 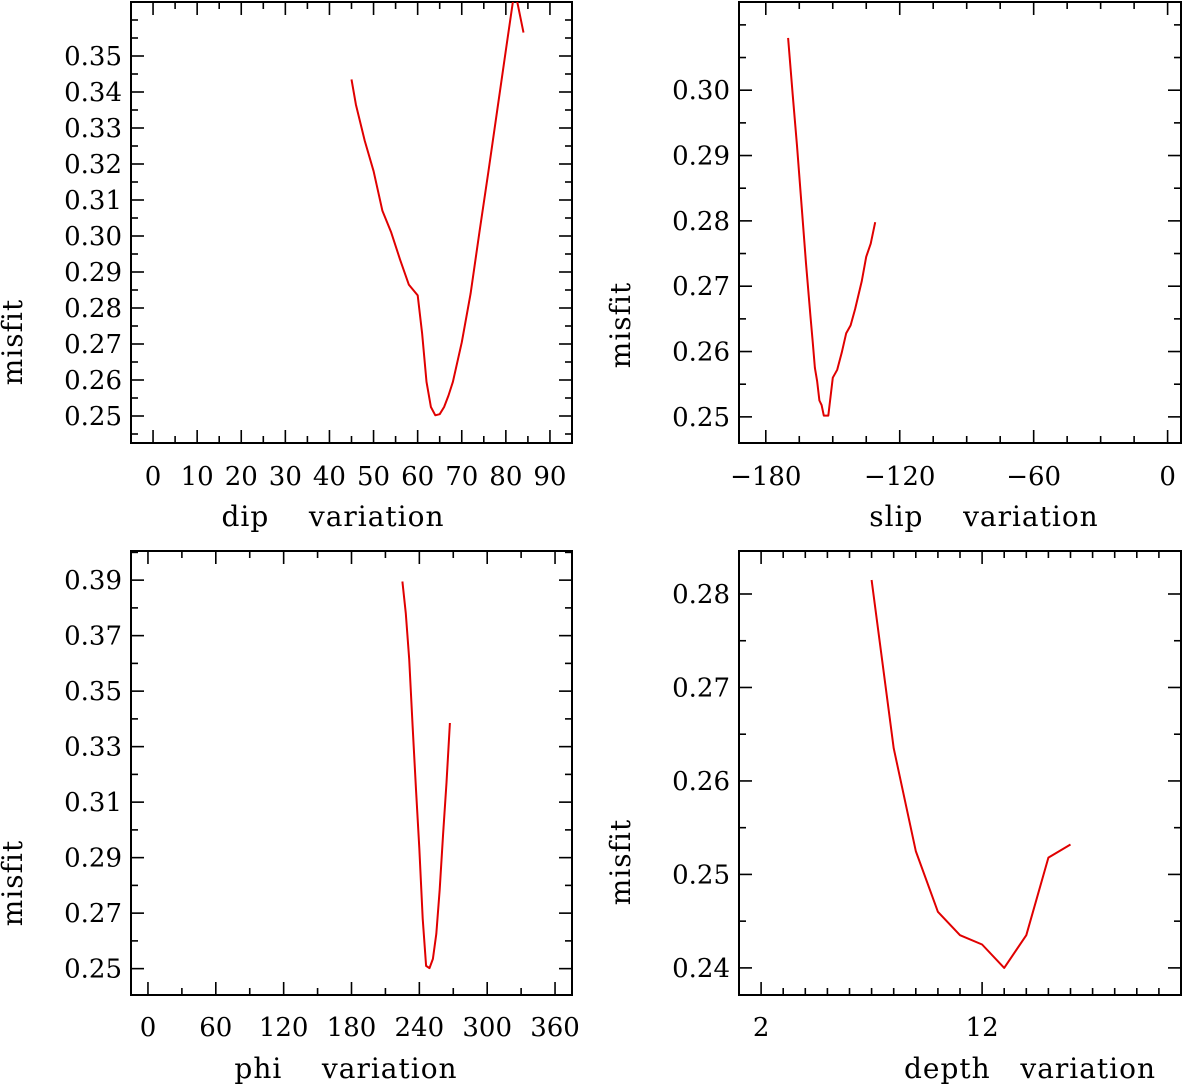 What do you see at coordinates (241, 477) in the screenshot?
I see `dip-x-tick-label: 20` at bounding box center [241, 477].